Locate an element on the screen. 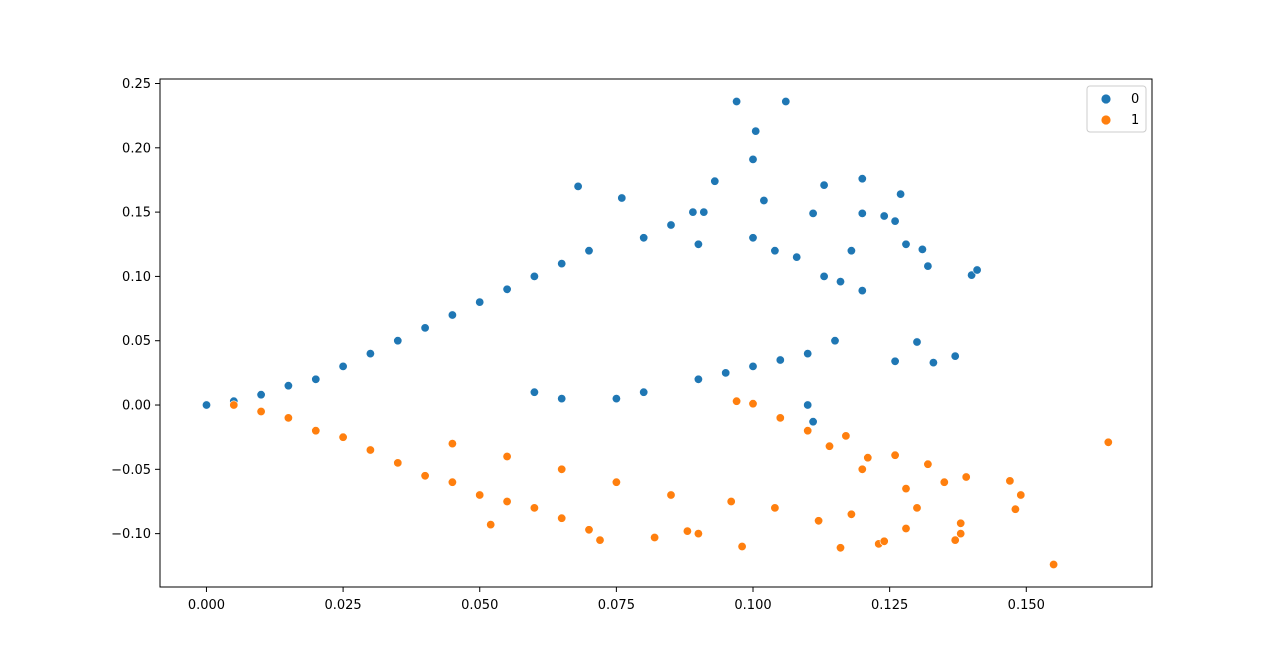 This screenshot has width=1280, height=660. y-tick-label: 0.10 is located at coordinates (136, 277).